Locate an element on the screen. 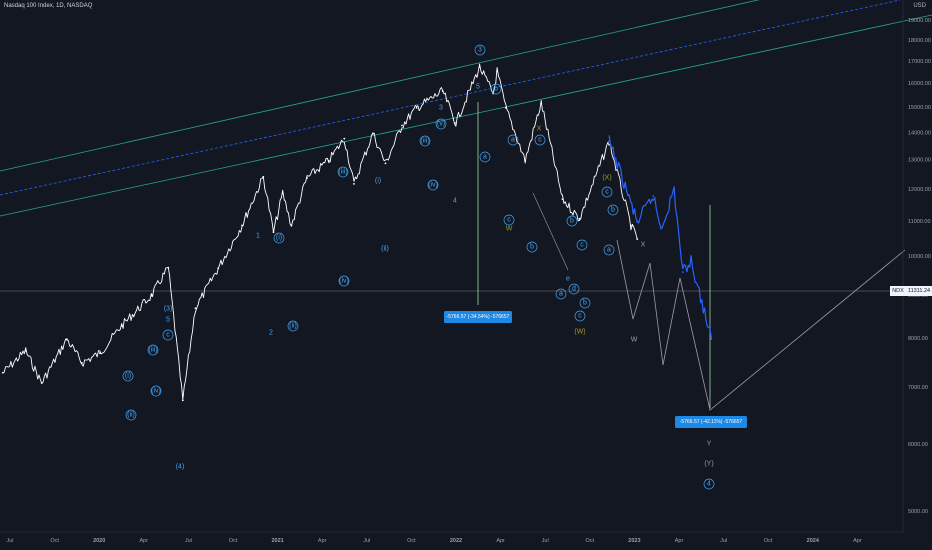  wave-label: (Y) is located at coordinates (708, 464).